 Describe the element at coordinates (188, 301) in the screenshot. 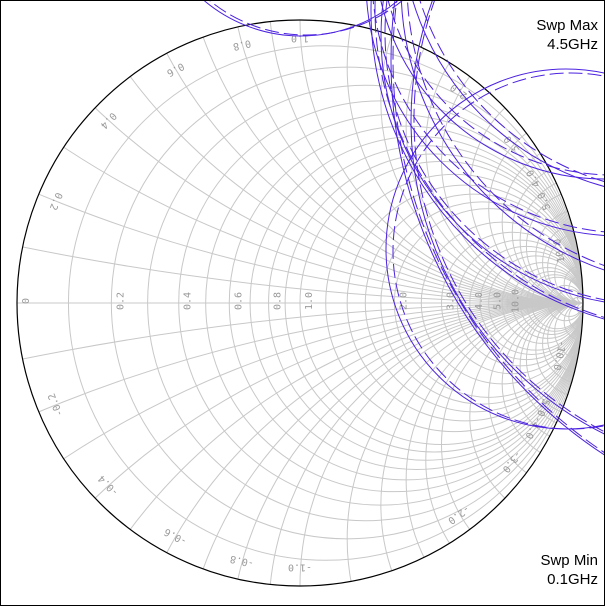

I see `resistance-value-label: 0.4` at that location.